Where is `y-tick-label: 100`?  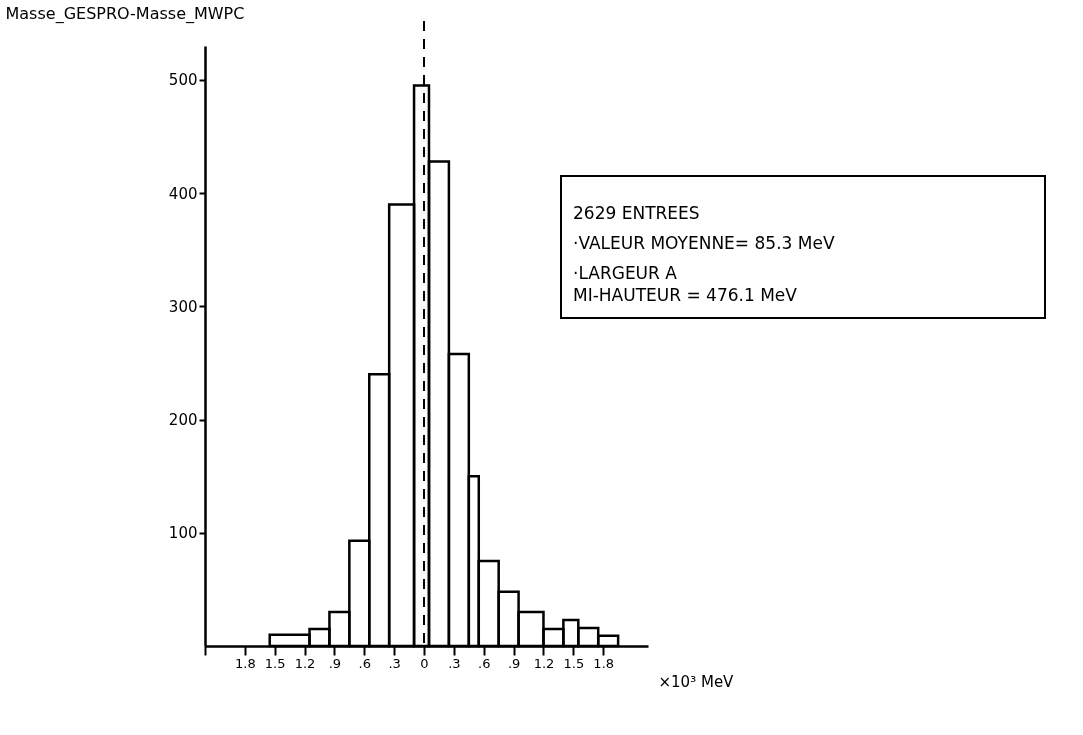
y-tick-label: 100 is located at coordinates (183, 533).